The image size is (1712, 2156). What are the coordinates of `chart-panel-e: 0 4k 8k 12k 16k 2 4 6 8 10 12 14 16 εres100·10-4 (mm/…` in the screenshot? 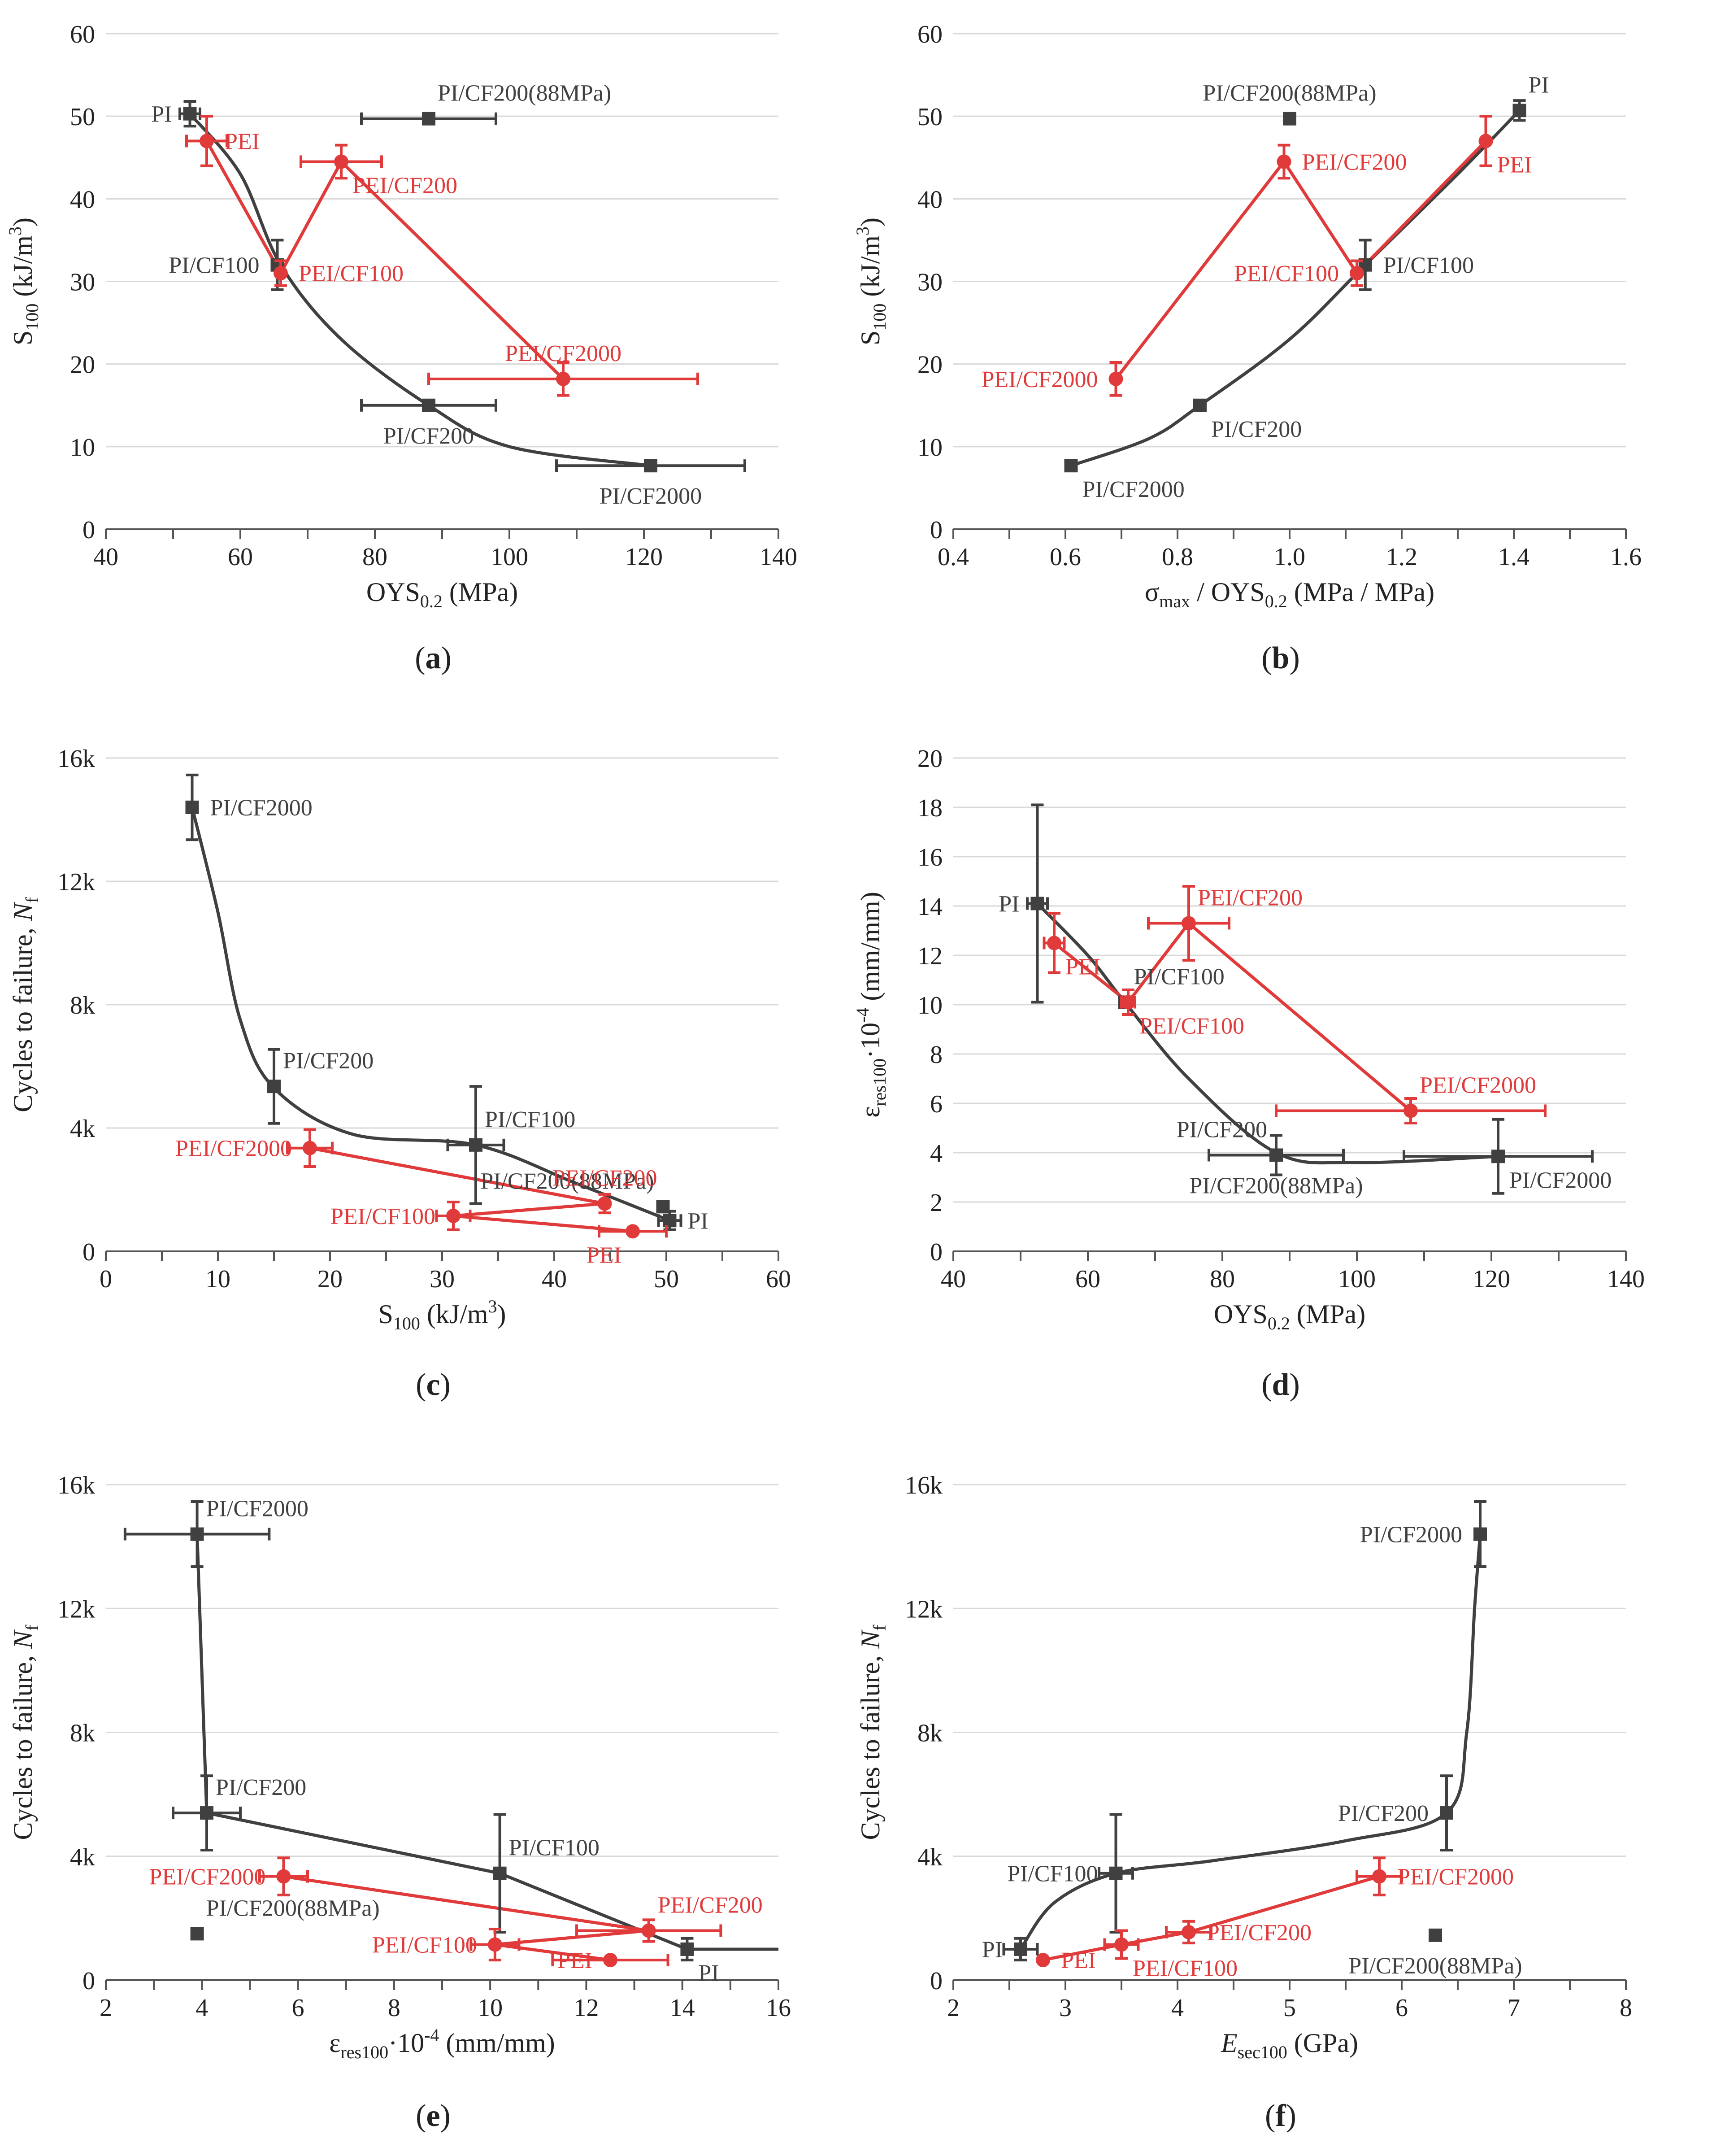 It's located at (399, 1803).